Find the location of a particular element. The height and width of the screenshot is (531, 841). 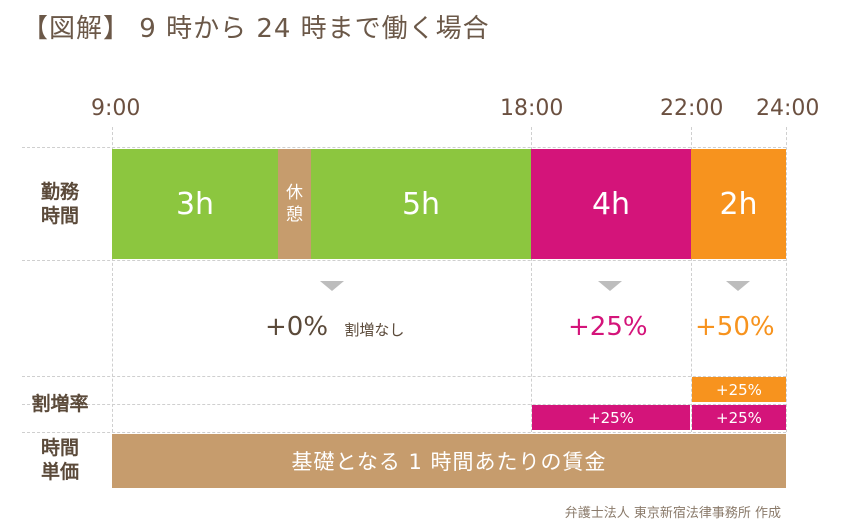

break-block-label: 休 憩 is located at coordinates (294, 204).